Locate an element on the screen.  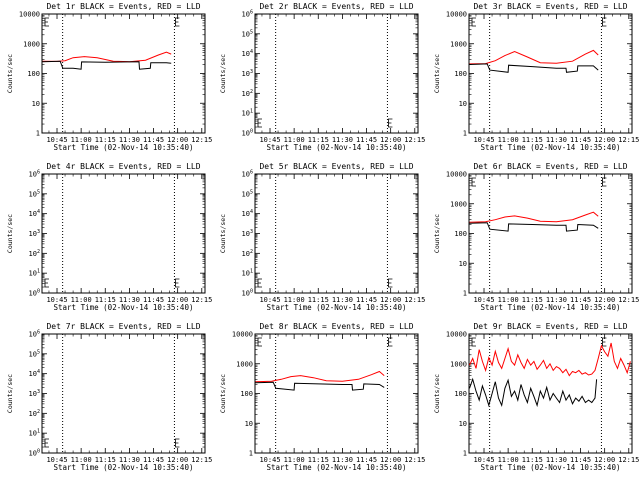
panel-title: Det 5r BLACK = Events, RED = LLD is located at coordinates (336, 166).